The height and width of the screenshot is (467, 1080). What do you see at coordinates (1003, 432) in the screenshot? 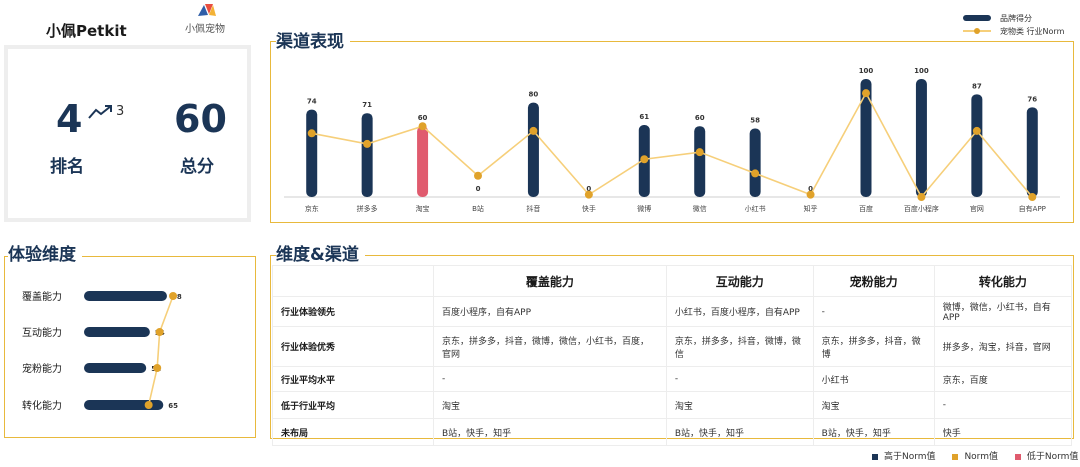
I see `table-cell: 快手` at bounding box center [1003, 432].